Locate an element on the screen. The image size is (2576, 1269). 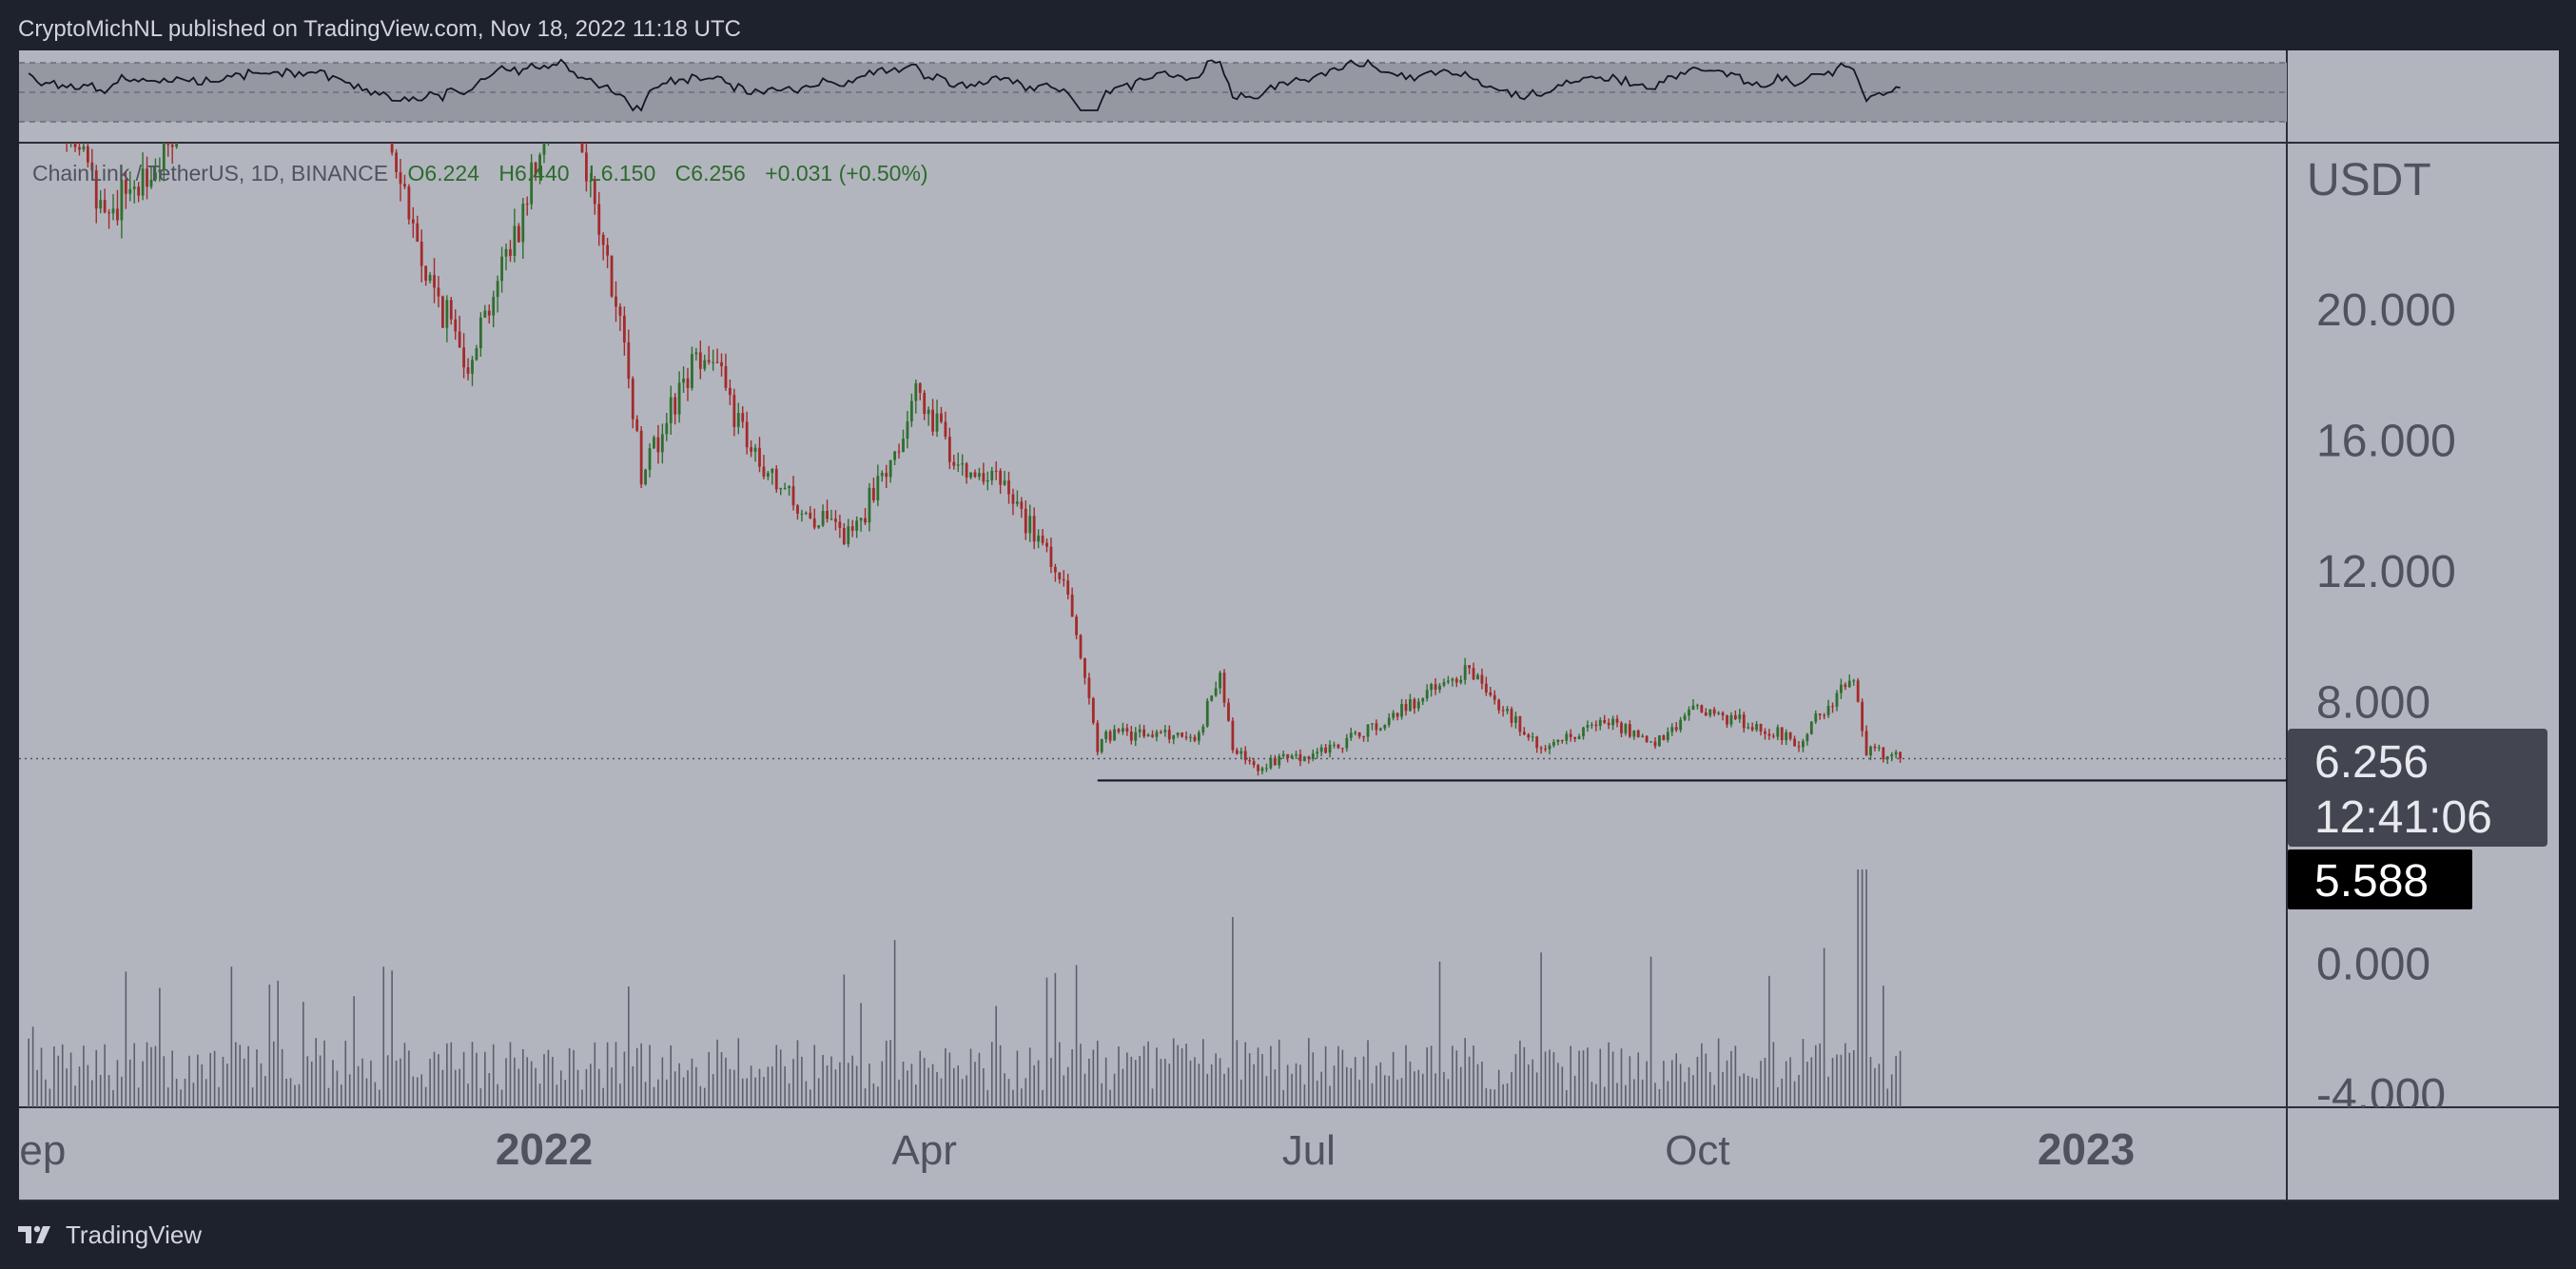
x-tick-label: Jul is located at coordinates (1309, 1150).